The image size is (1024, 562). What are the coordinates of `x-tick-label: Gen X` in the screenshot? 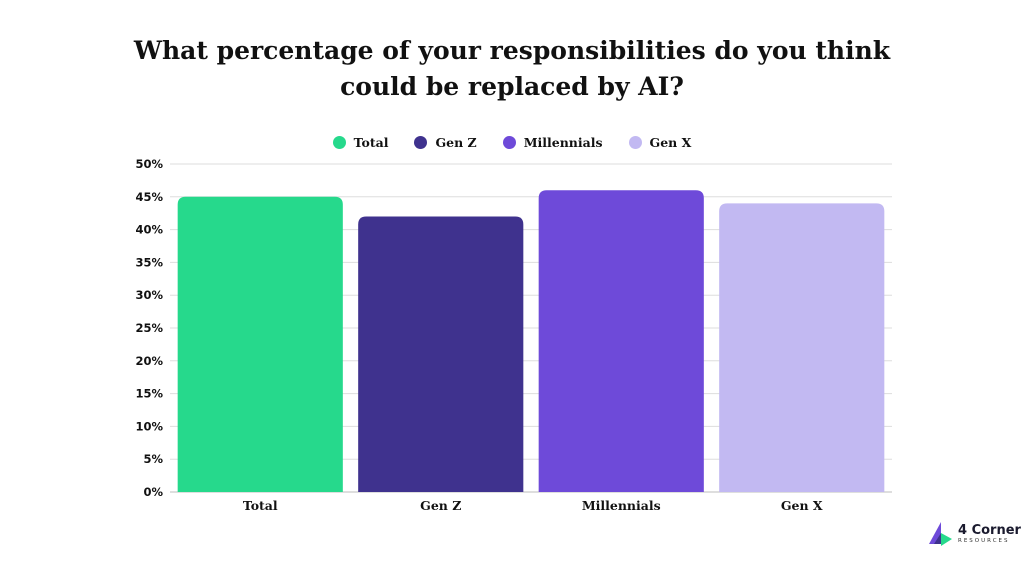 It's located at (802, 505).